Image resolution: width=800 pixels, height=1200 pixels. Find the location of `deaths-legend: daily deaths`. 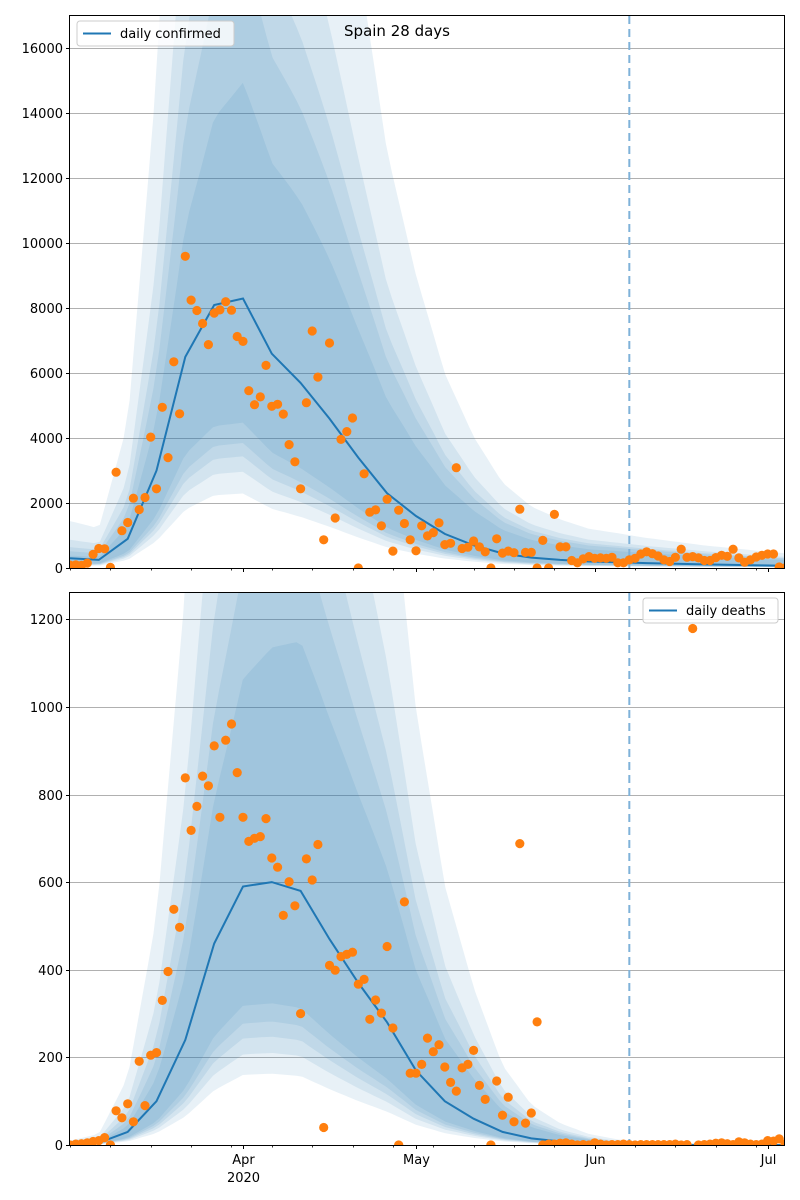

deaths-legend: daily deaths is located at coordinates (710, 610).